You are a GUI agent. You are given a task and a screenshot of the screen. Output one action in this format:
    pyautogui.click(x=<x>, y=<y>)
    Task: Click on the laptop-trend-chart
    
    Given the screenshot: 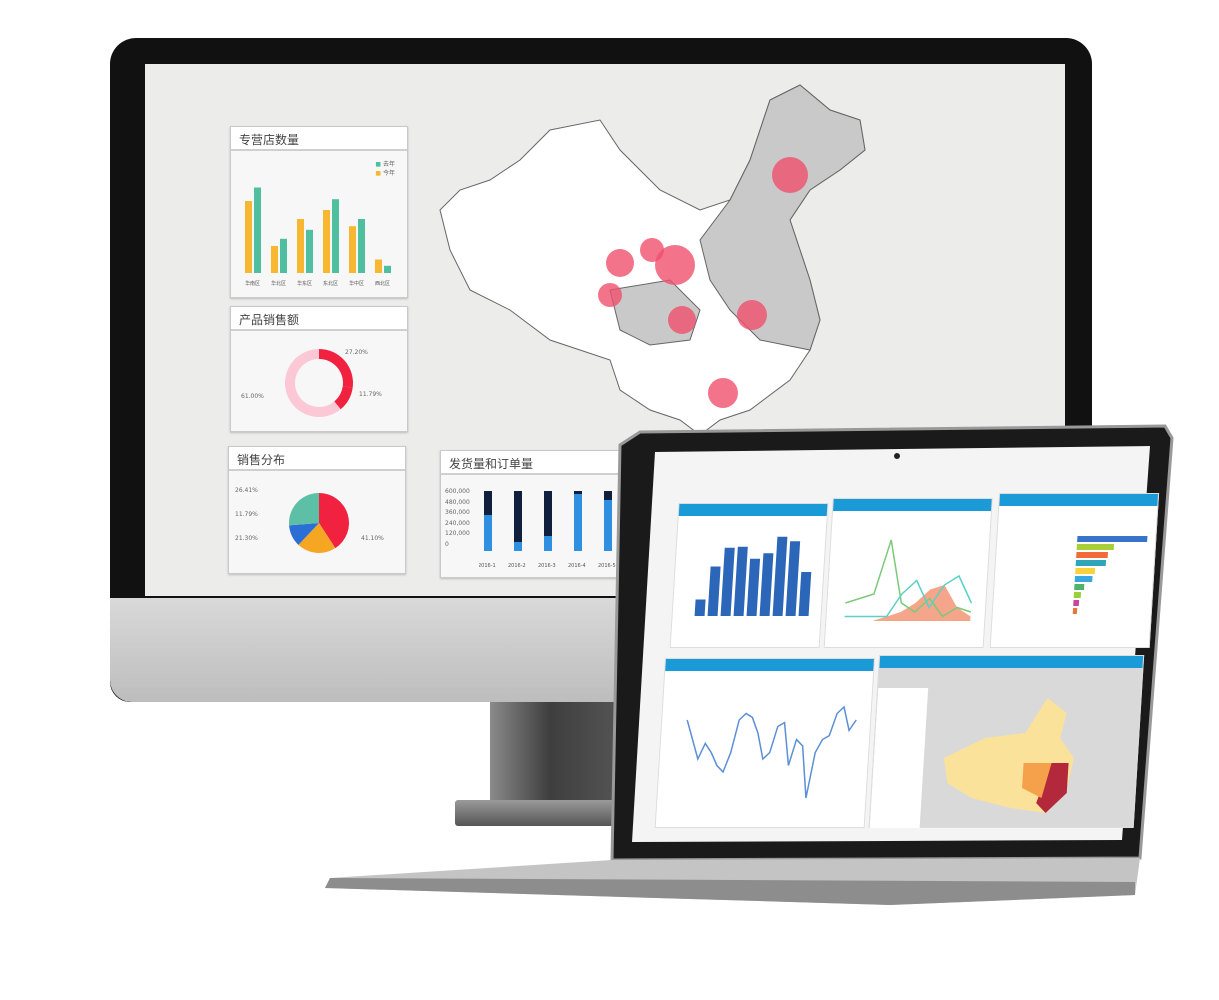 What is the action you would take?
    pyautogui.click(x=771, y=752)
    